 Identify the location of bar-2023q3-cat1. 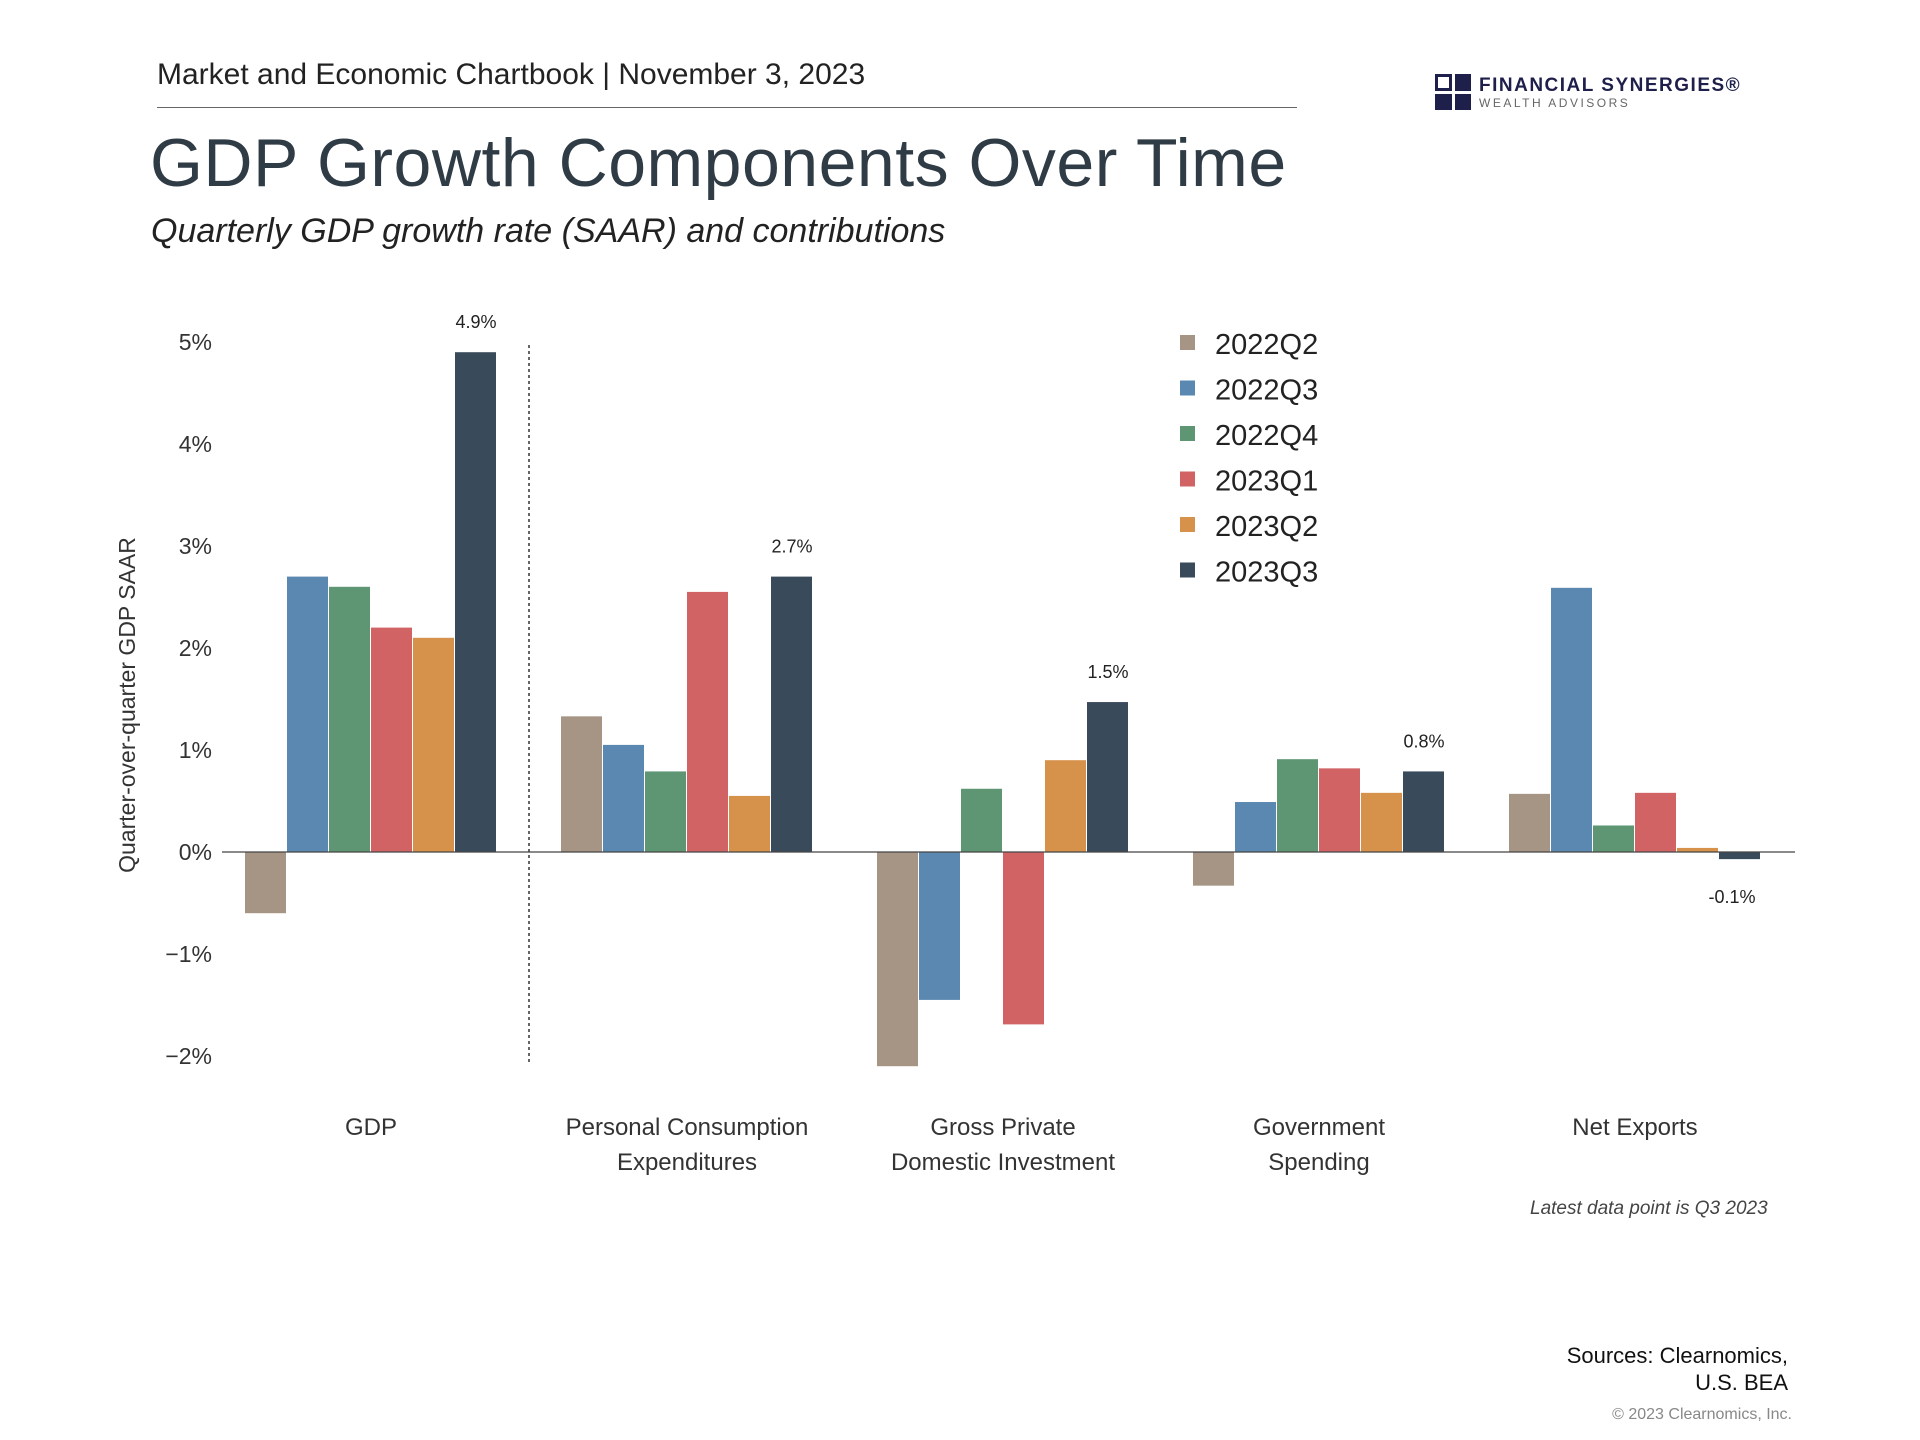
(791, 714).